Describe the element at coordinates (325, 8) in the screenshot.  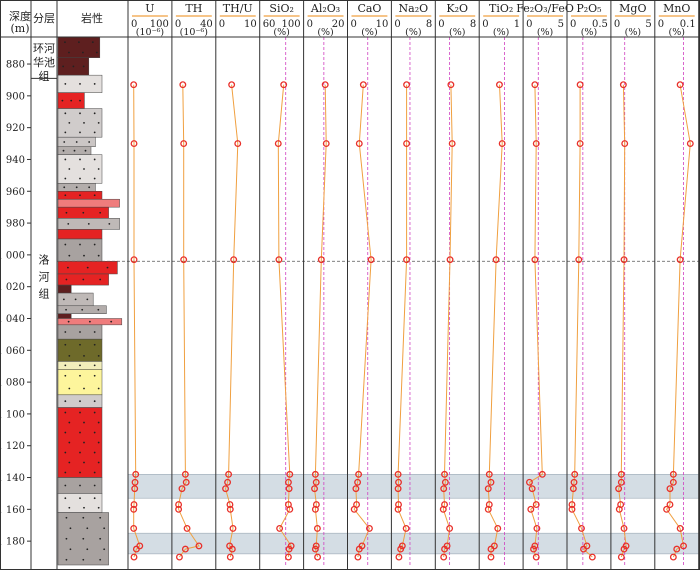
I see `panel-title: Al₂O₃` at that location.